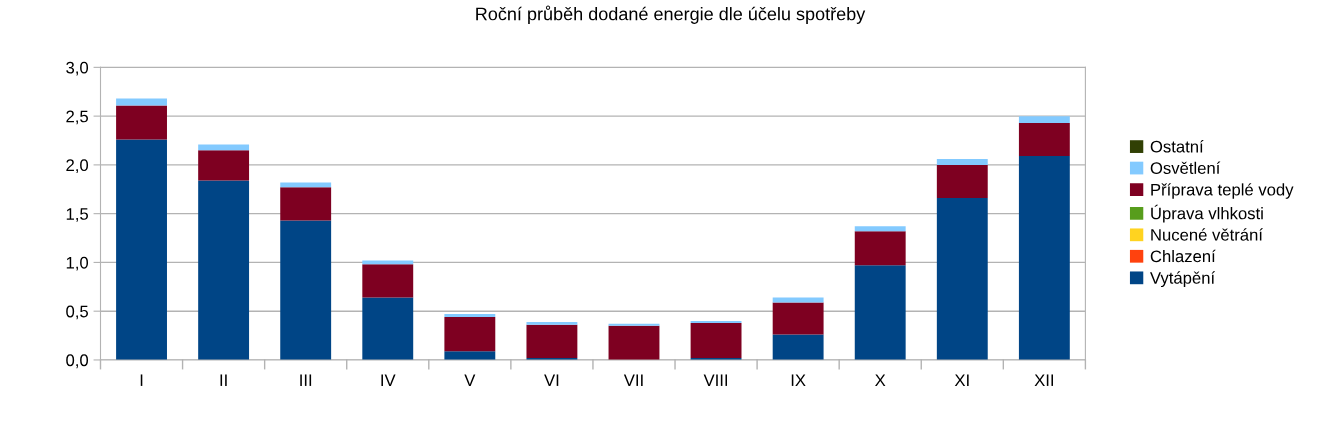  Describe the element at coordinates (306, 380) in the screenshot. I see `x-tick-label: III` at that location.